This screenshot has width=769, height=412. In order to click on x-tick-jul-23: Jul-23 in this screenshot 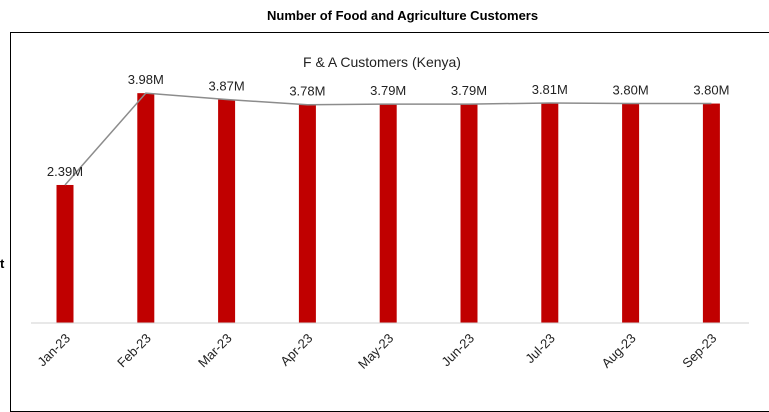, I will do `click(540, 349)`.